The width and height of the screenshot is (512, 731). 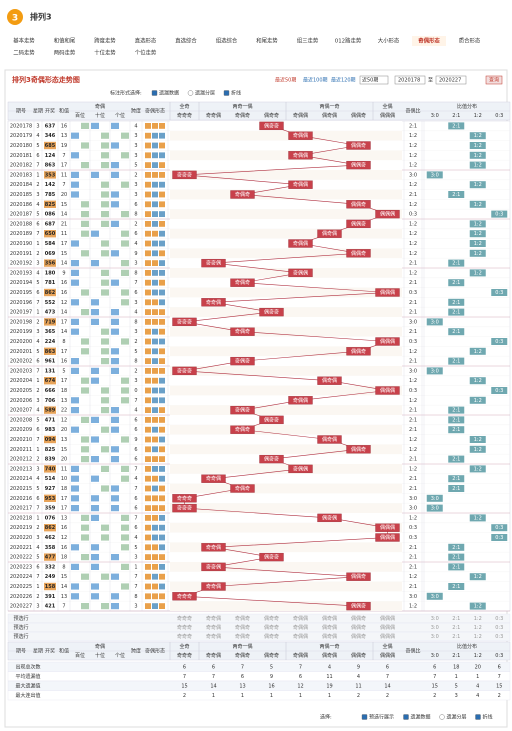 What do you see at coordinates (413, 528) in the screenshot?
I see `ratio: 0:3` at bounding box center [413, 528].